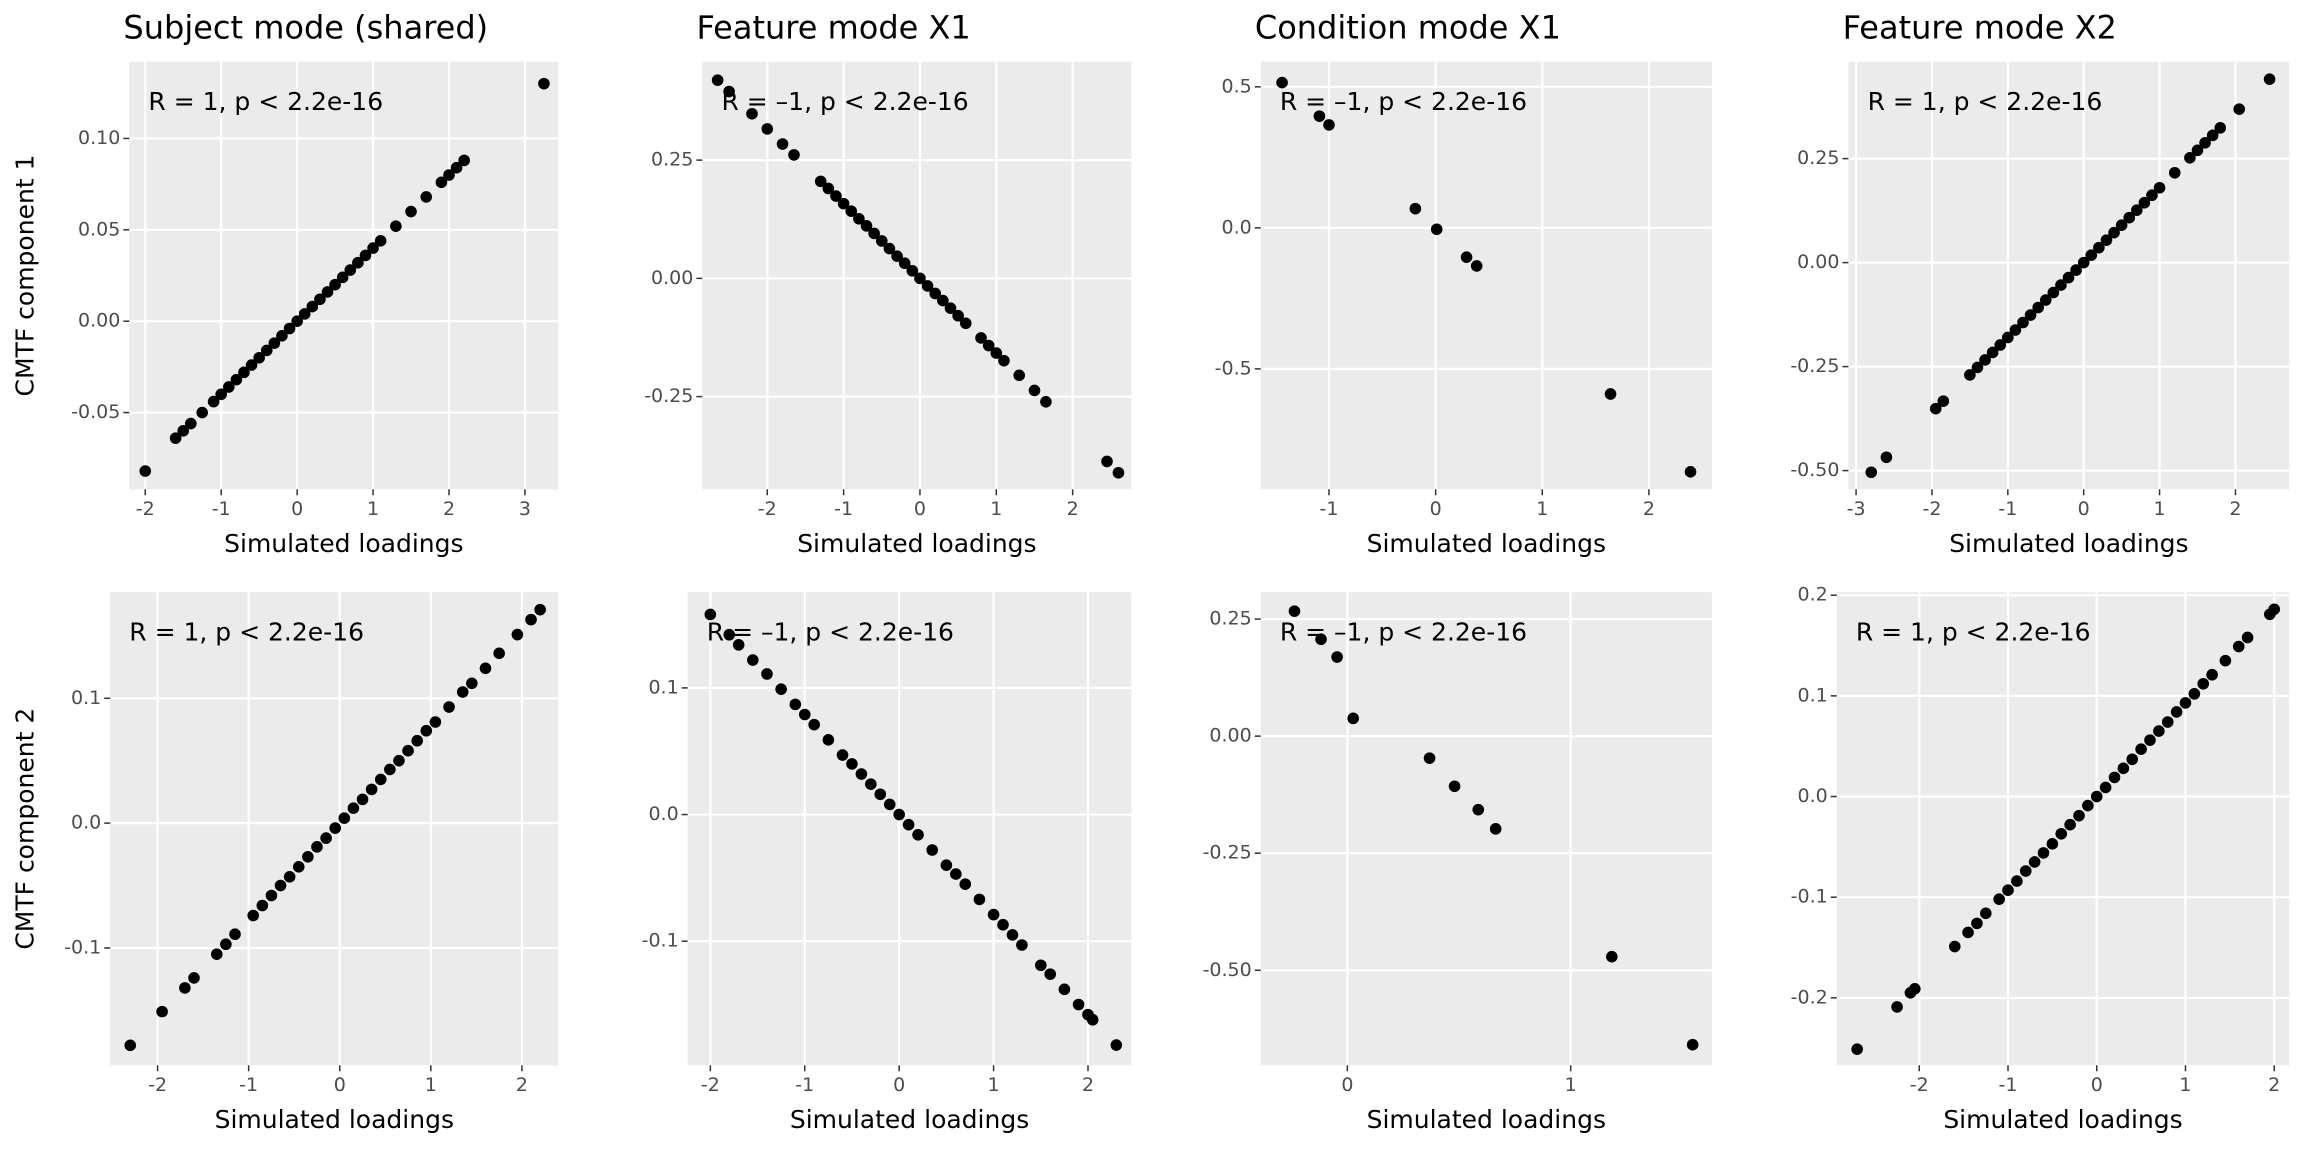 Image resolution: width=2304 pixels, height=1152 pixels. What do you see at coordinates (99, 138) in the screenshot?
I see `y-tick-label: 0.10` at bounding box center [99, 138].